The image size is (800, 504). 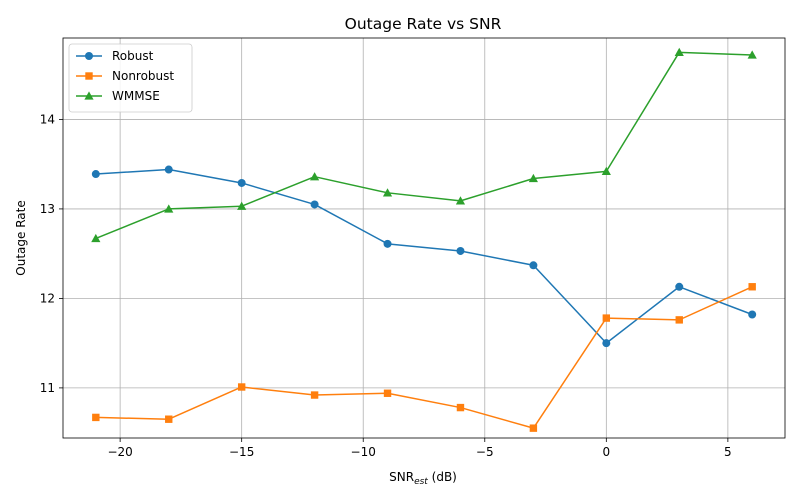 What do you see at coordinates (401, 477) in the screenshot?
I see `x-axis-label-main: SNR` at bounding box center [401, 477].